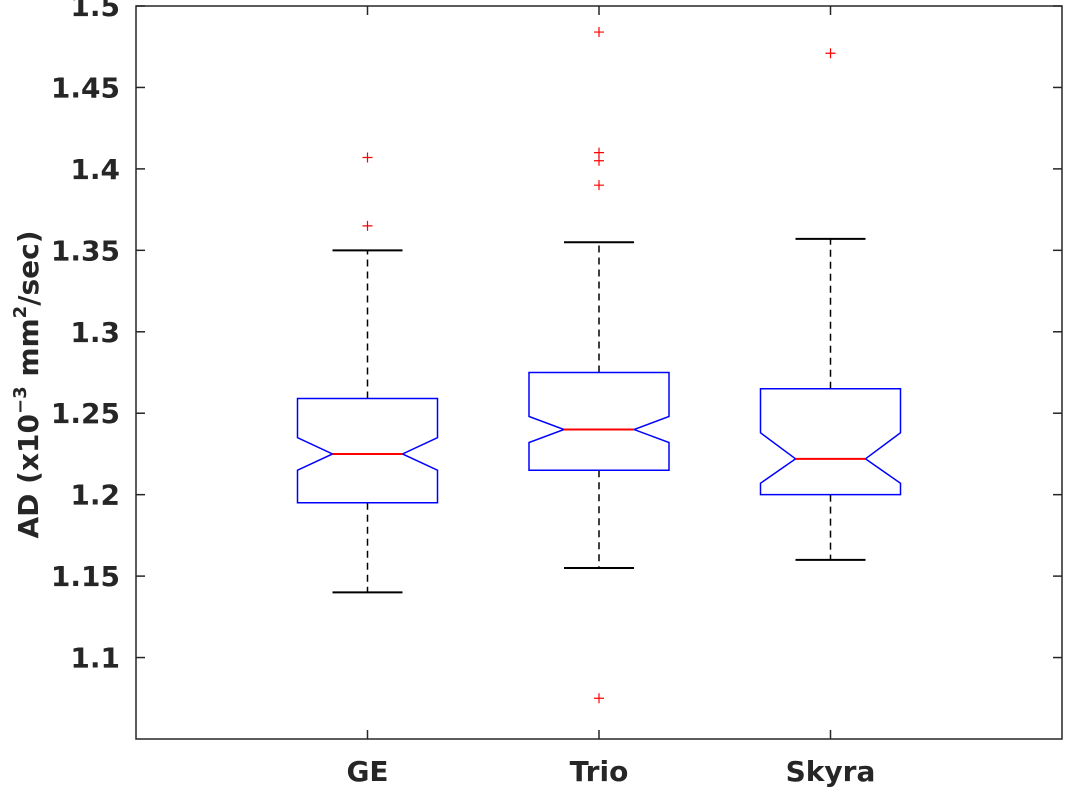 This screenshot has height=789, width=1067. I want to click on y-tick-label: 1.45, so click(85, 87).